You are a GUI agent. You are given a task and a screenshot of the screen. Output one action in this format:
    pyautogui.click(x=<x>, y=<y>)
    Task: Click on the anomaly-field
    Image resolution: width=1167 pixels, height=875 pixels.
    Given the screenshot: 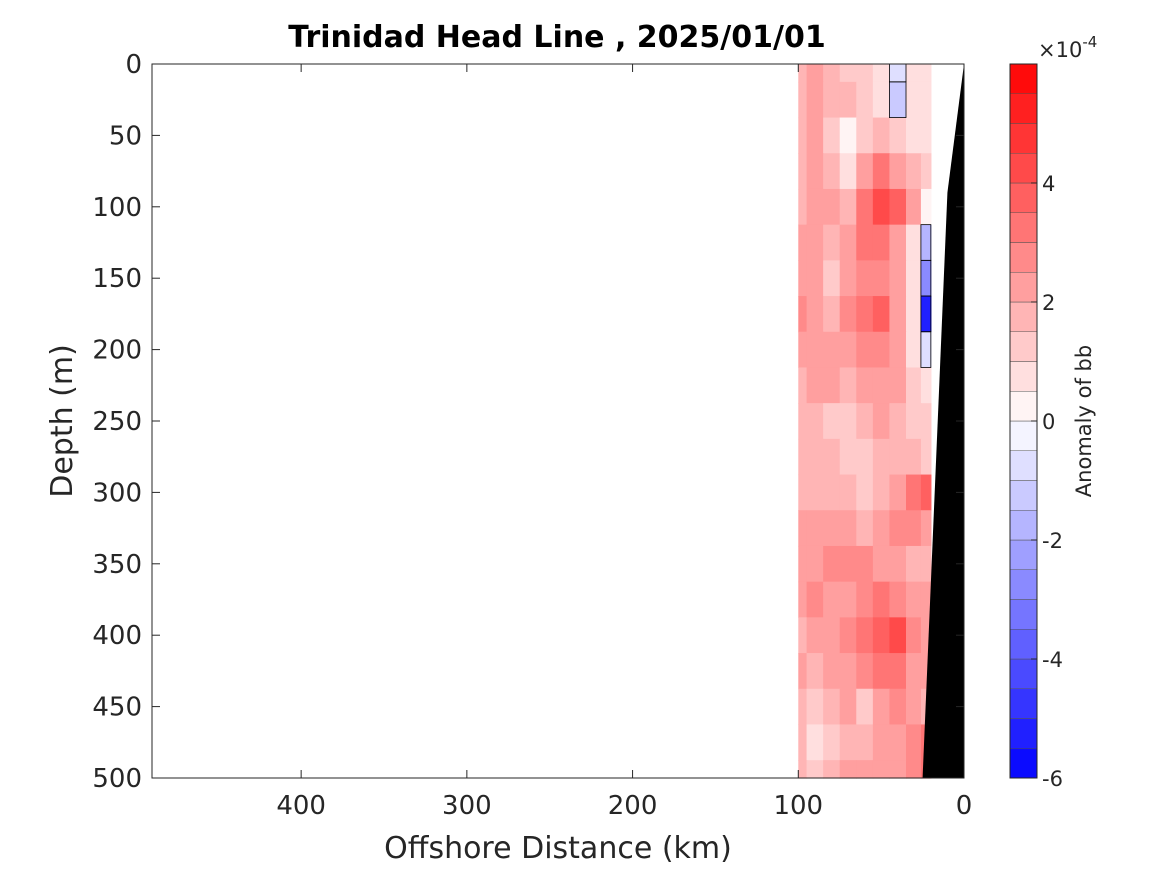 What is the action you would take?
    pyautogui.click(x=865, y=421)
    